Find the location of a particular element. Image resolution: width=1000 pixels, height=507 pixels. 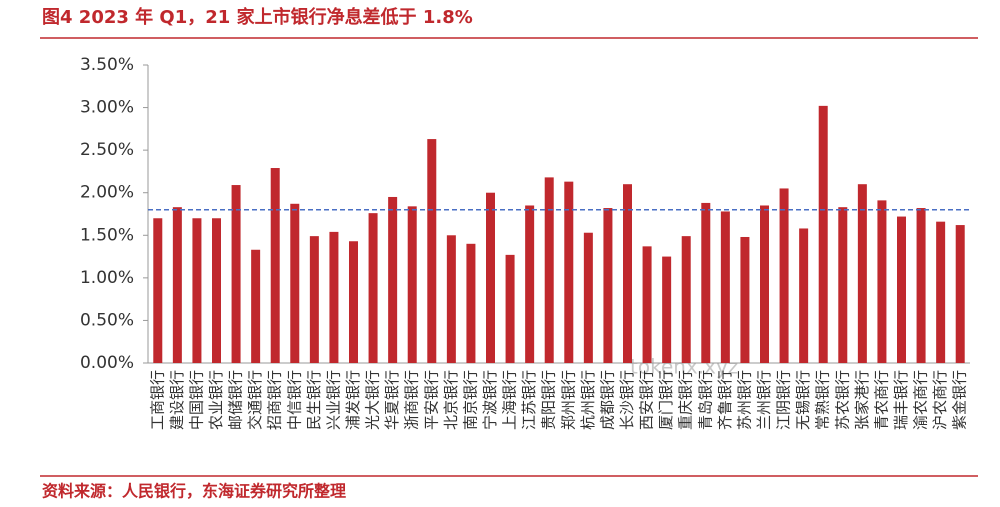

y-tick-label: 3.00% is located at coordinates (107, 108).